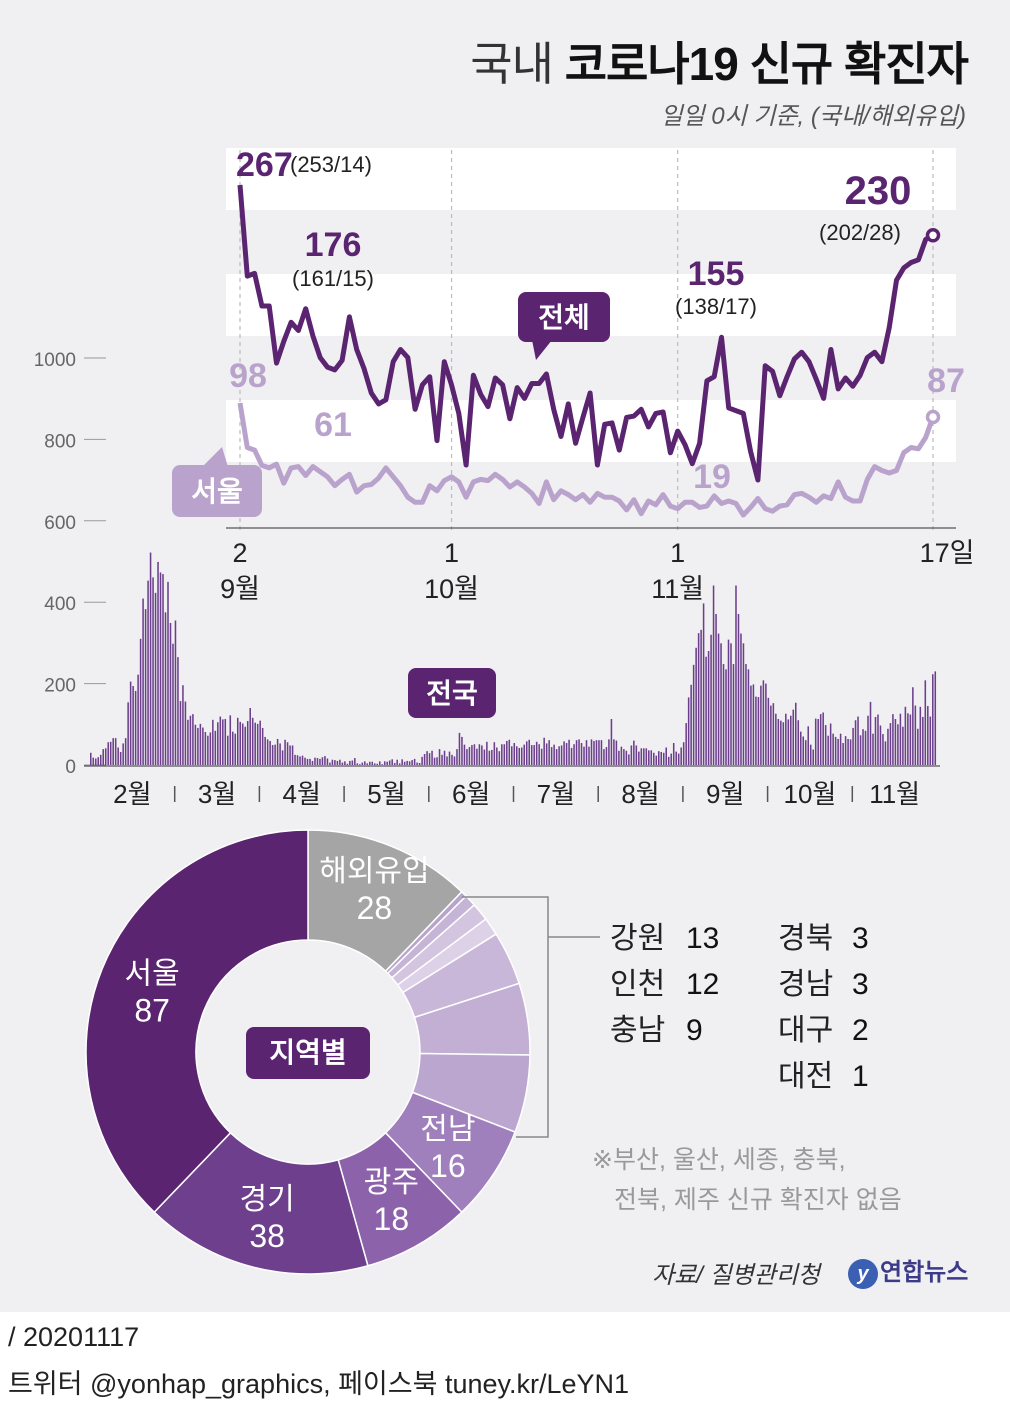 This screenshot has height=1411, width=1010. Describe the element at coordinates (452, 693) in the screenshot. I see `badge-national-text: 전국` at that location.